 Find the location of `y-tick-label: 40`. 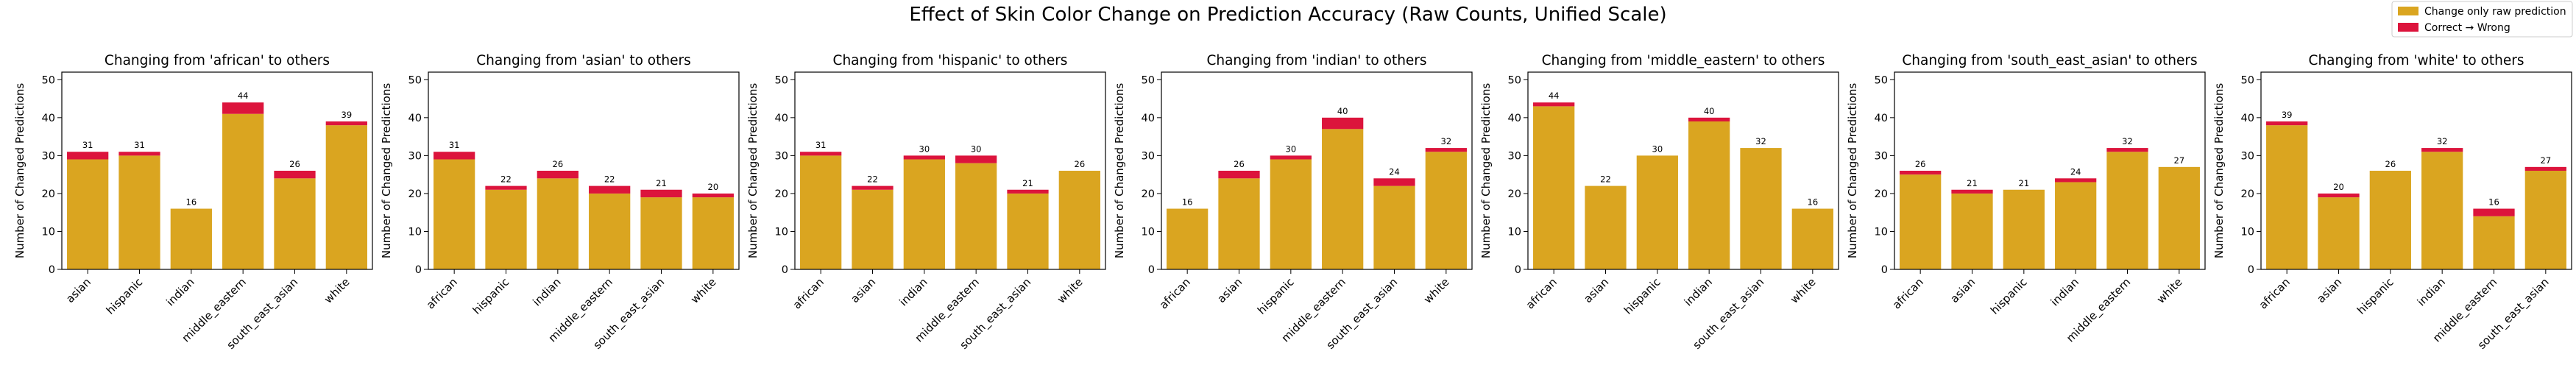

y-tick-label: 40 is located at coordinates (2247, 118).